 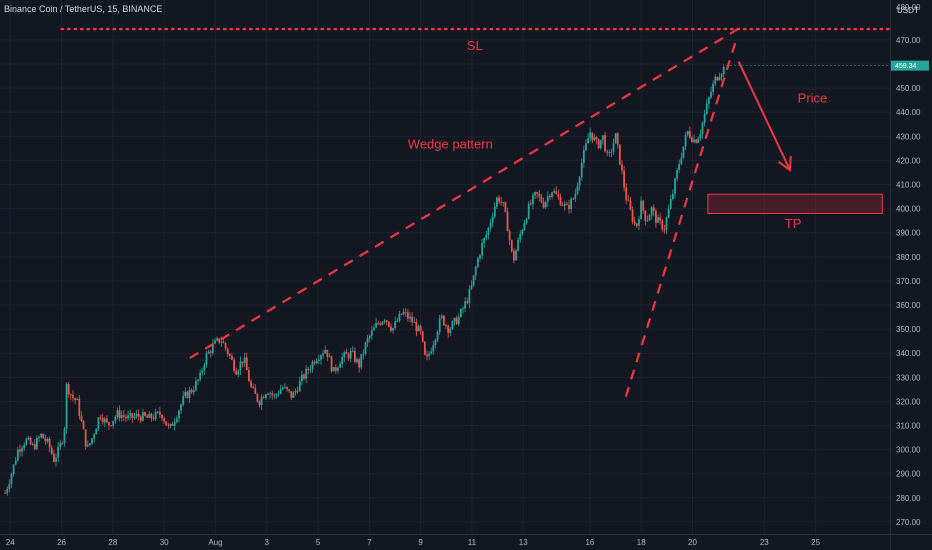 I want to click on price-tick-label: 430.00, so click(x=908, y=136).